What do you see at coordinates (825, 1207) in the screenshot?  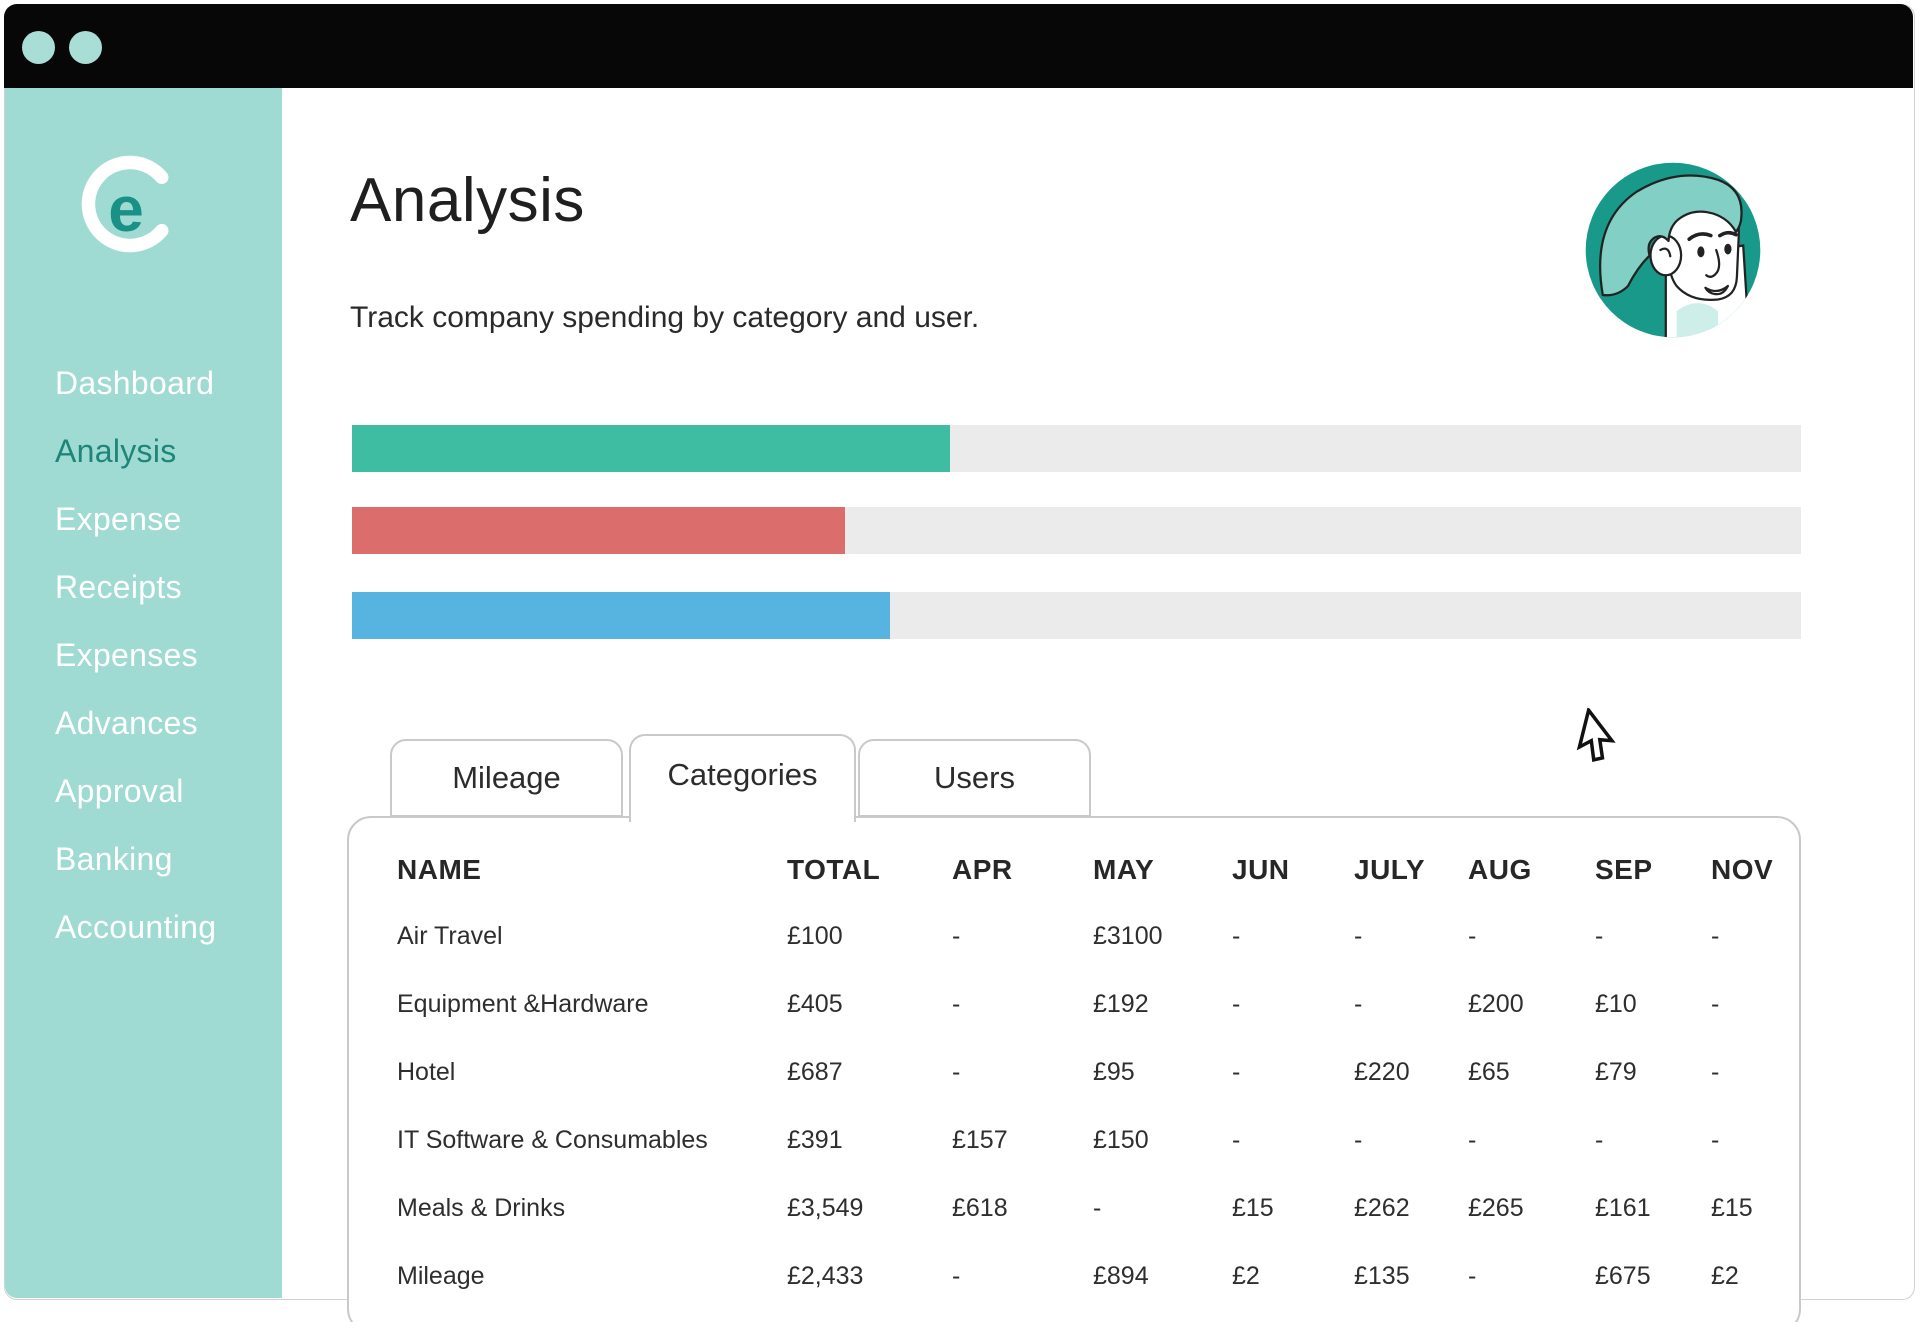 I see `value-cell: £3,549` at bounding box center [825, 1207].